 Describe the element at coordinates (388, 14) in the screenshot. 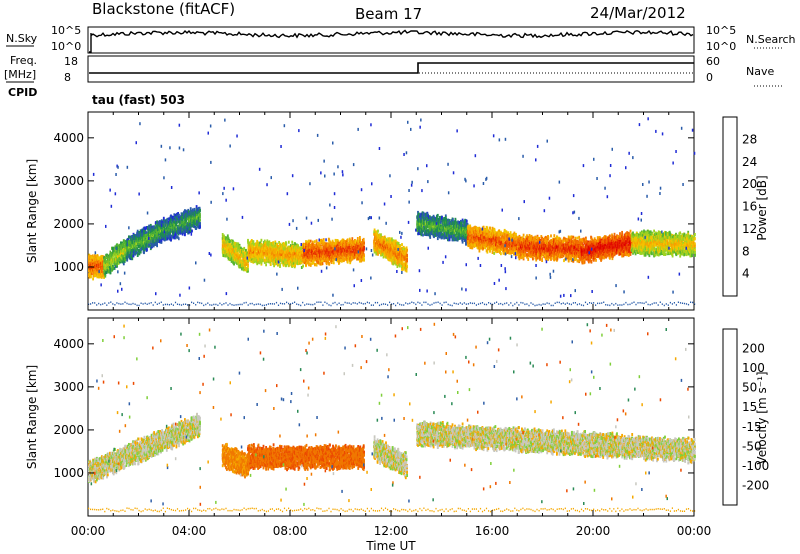

I see `beam-title: Beam 17` at that location.